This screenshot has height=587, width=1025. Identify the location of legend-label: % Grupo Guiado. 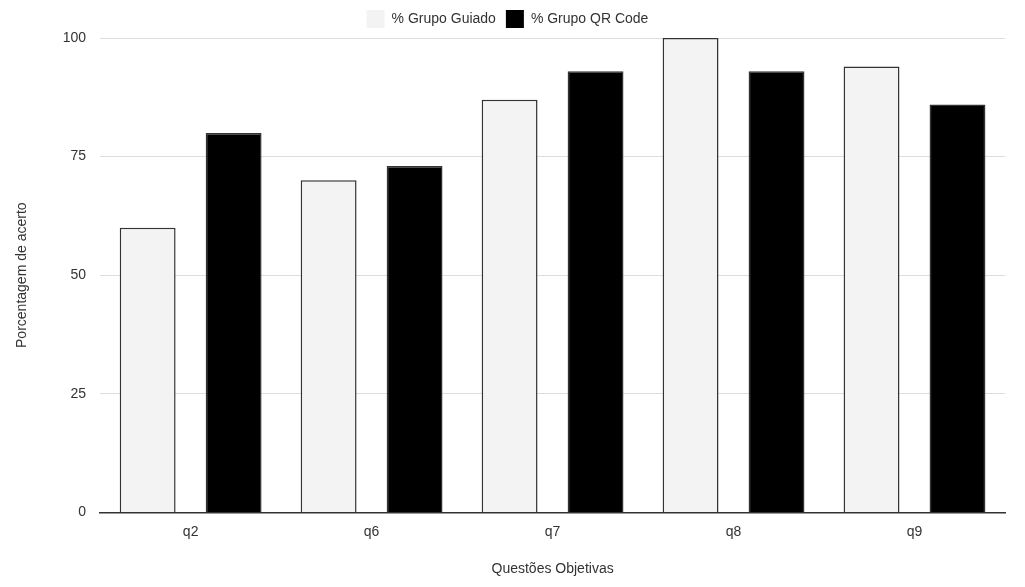
(444, 17).